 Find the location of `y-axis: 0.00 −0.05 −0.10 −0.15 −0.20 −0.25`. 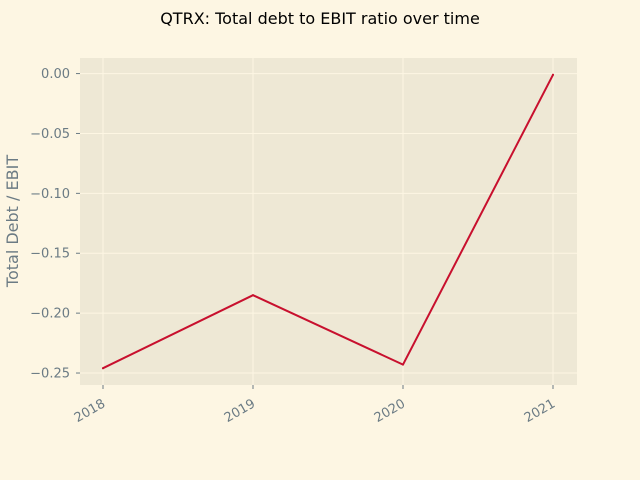

y-axis: 0.00 −0.05 −0.10 −0.15 −0.20 −0.25 is located at coordinates (55, 224).